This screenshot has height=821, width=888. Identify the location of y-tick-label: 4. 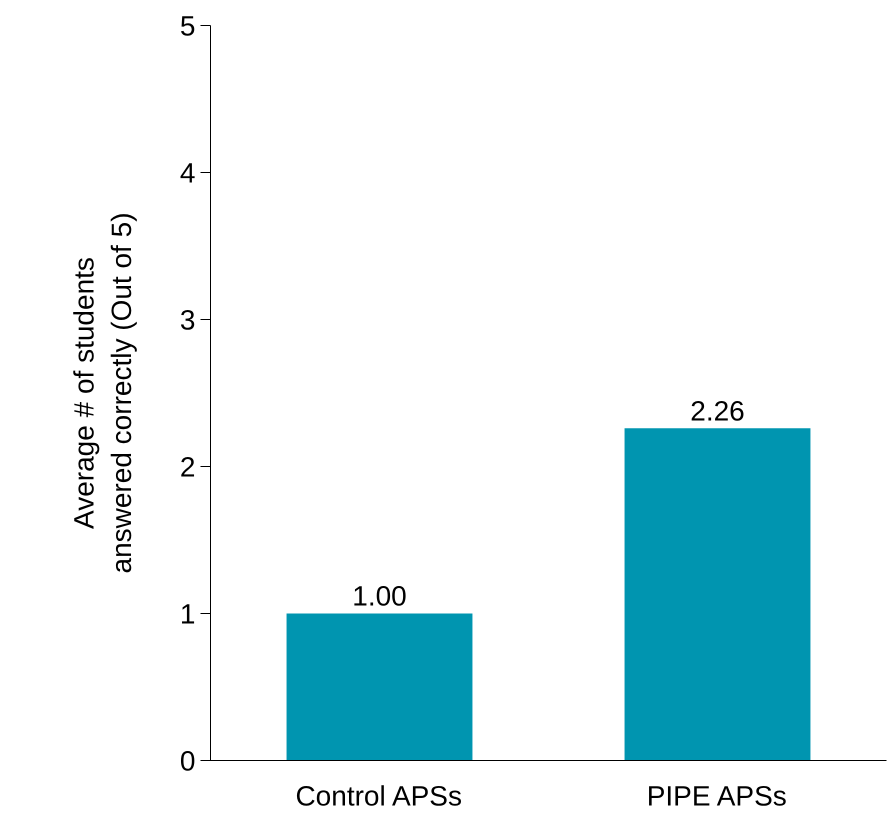
(188, 173).